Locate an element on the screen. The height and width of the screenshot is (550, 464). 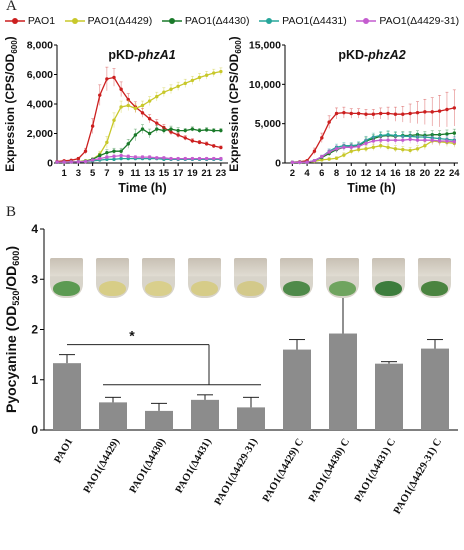
x-tick-label: 14 is located at coordinates (380, 173).